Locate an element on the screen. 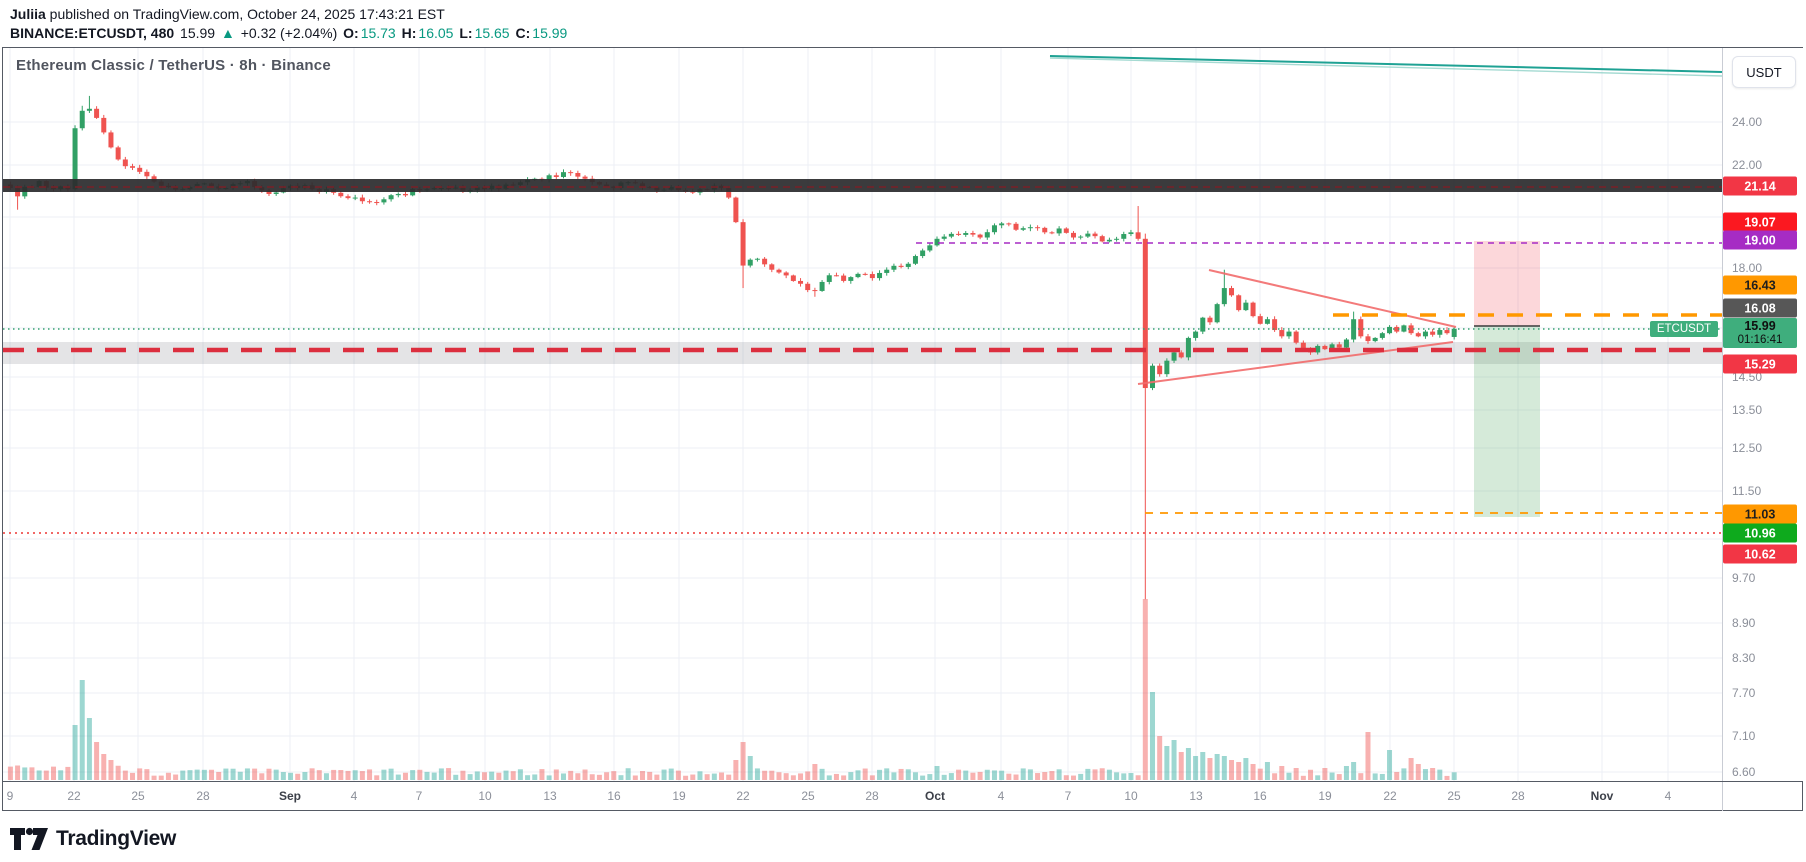 The height and width of the screenshot is (862, 1806). low-label: L: is located at coordinates (466, 33).